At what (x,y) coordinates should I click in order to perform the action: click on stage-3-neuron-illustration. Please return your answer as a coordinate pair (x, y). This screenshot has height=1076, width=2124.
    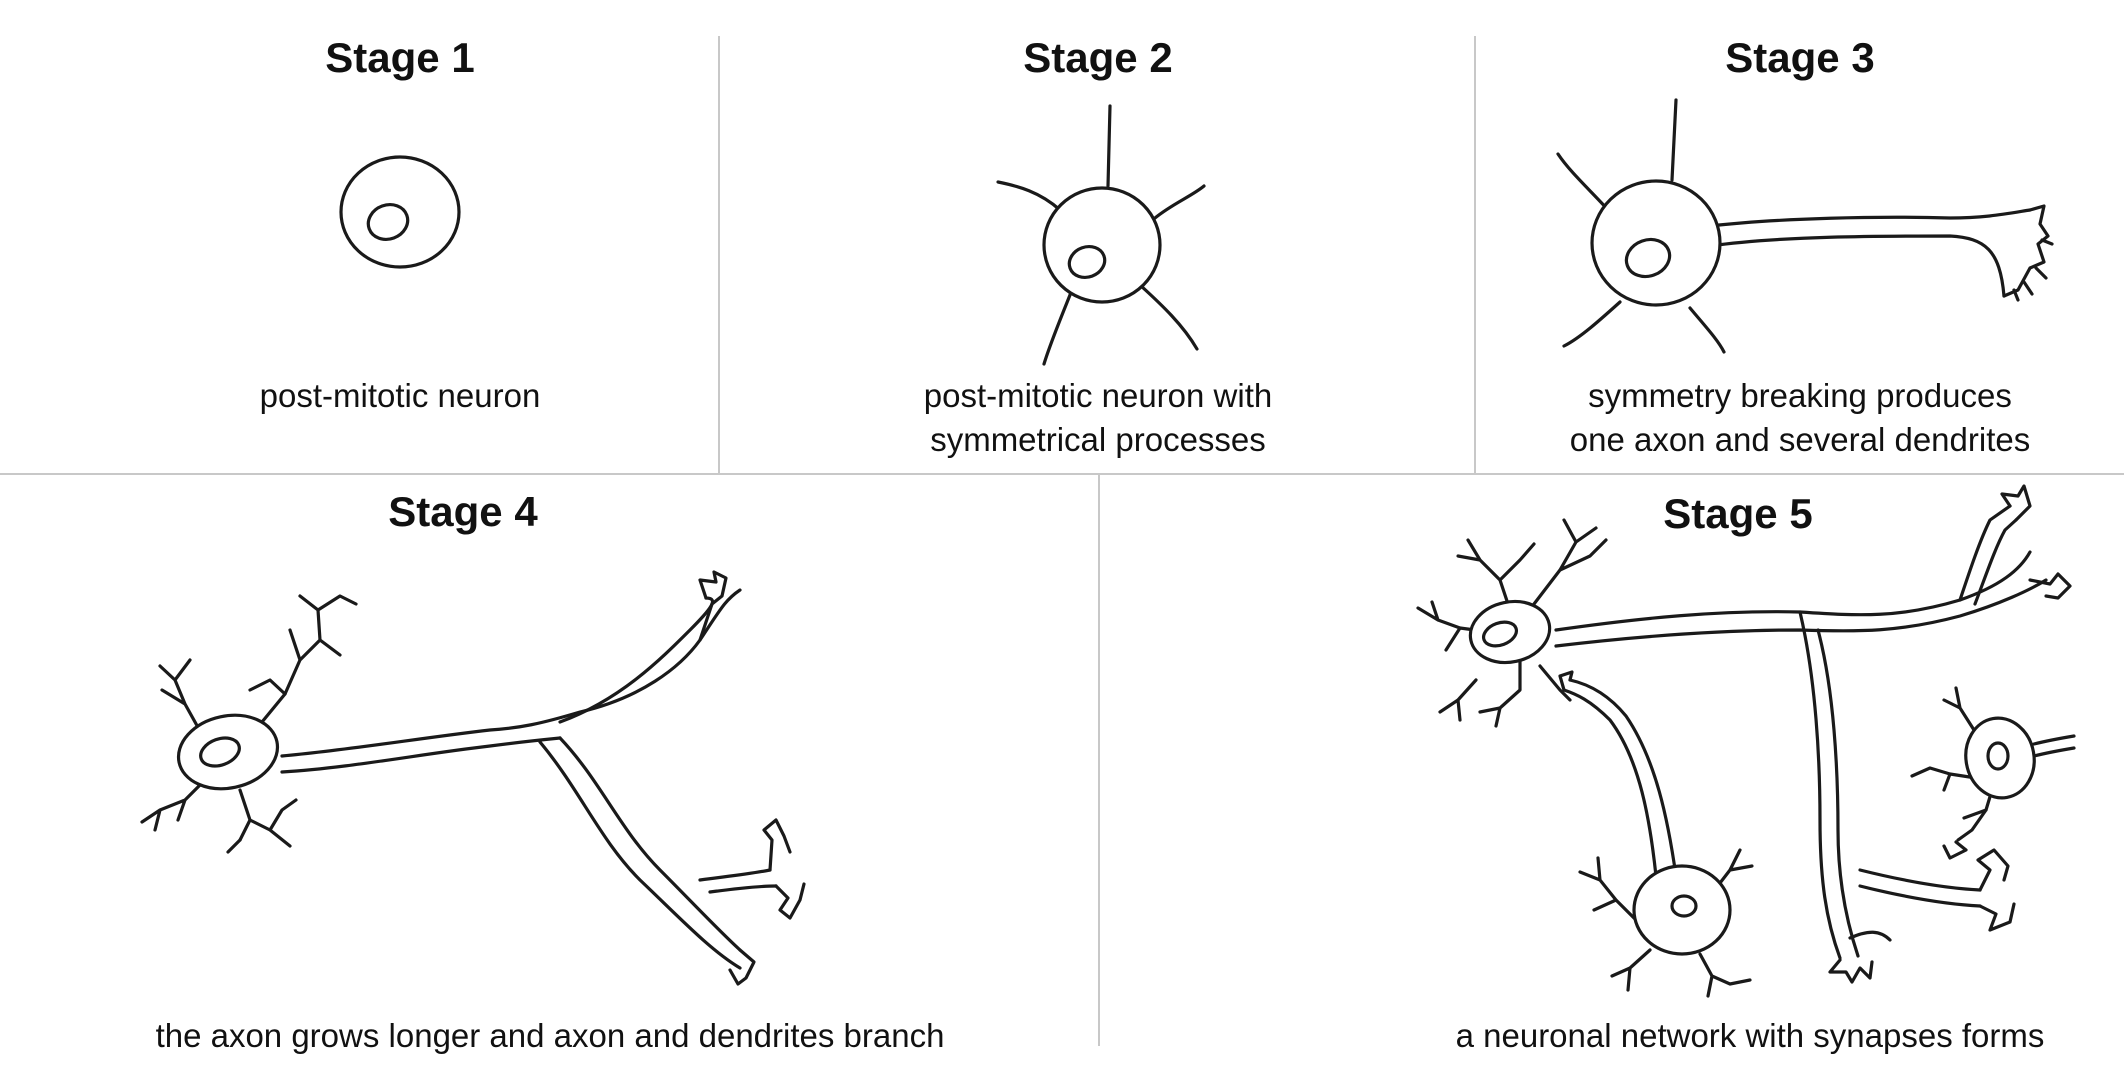
    Looking at the image, I should click on (1805, 226).